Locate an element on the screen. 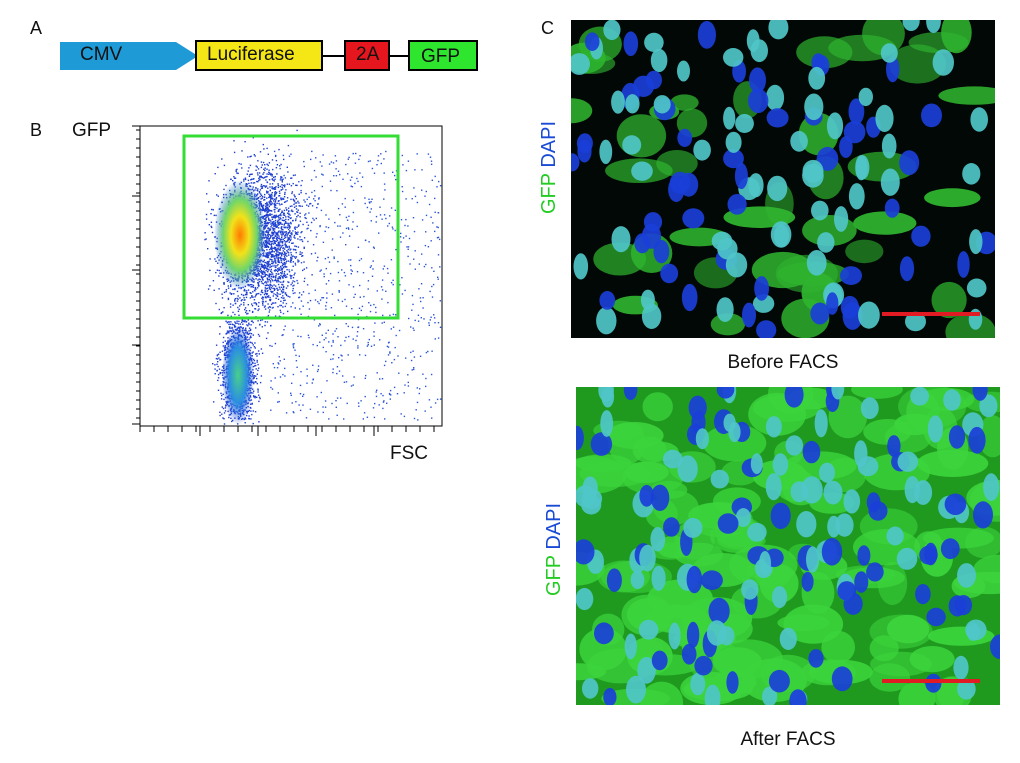 This screenshot has width=1020, height=763. construct-label-luciferase: Luciferase is located at coordinates (251, 54).